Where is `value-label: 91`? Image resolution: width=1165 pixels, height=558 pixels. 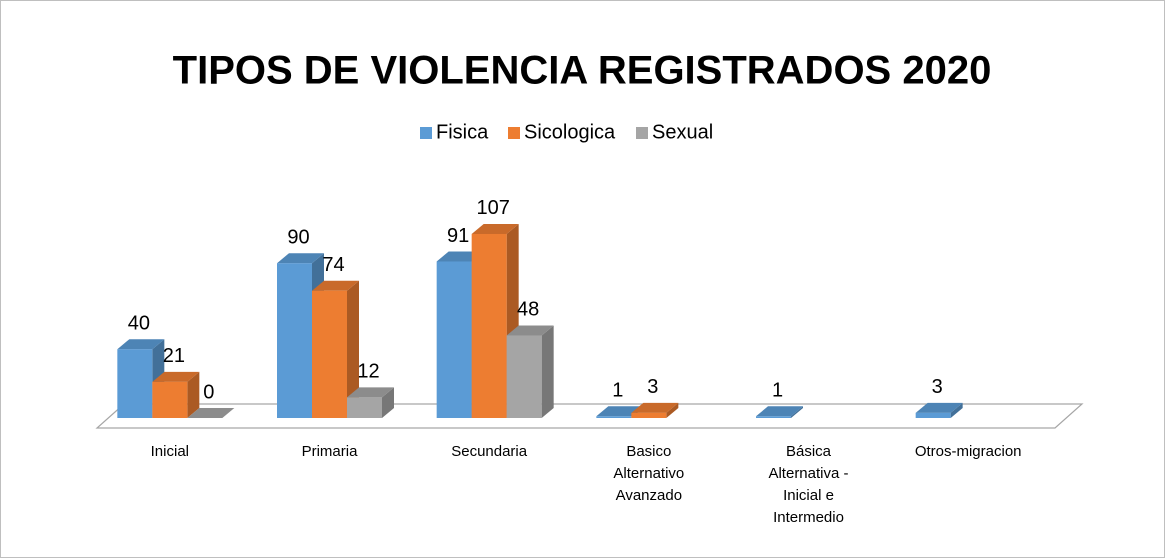 value-label: 91 is located at coordinates (458, 236).